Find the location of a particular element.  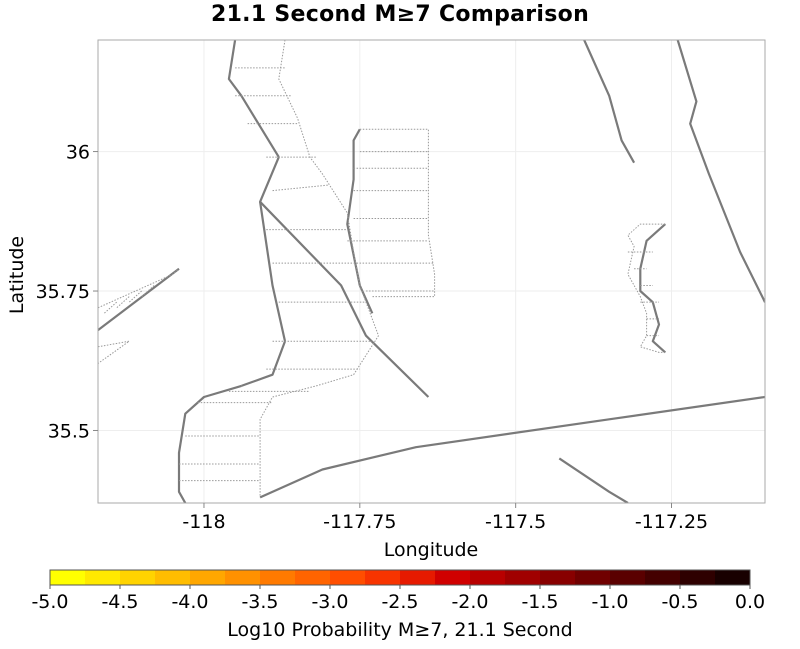

colorbar is located at coordinates (400, 577).